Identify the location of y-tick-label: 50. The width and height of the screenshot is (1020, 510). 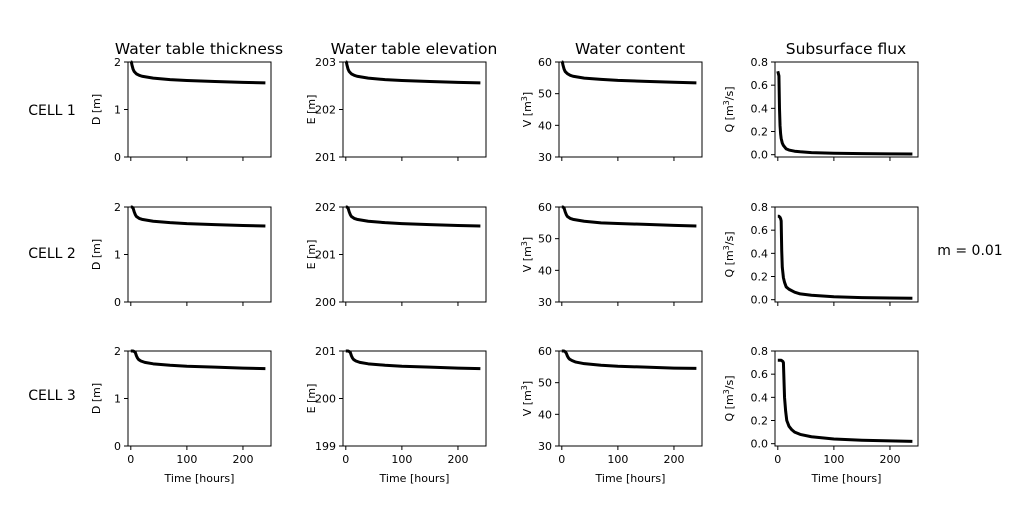
(545, 383).